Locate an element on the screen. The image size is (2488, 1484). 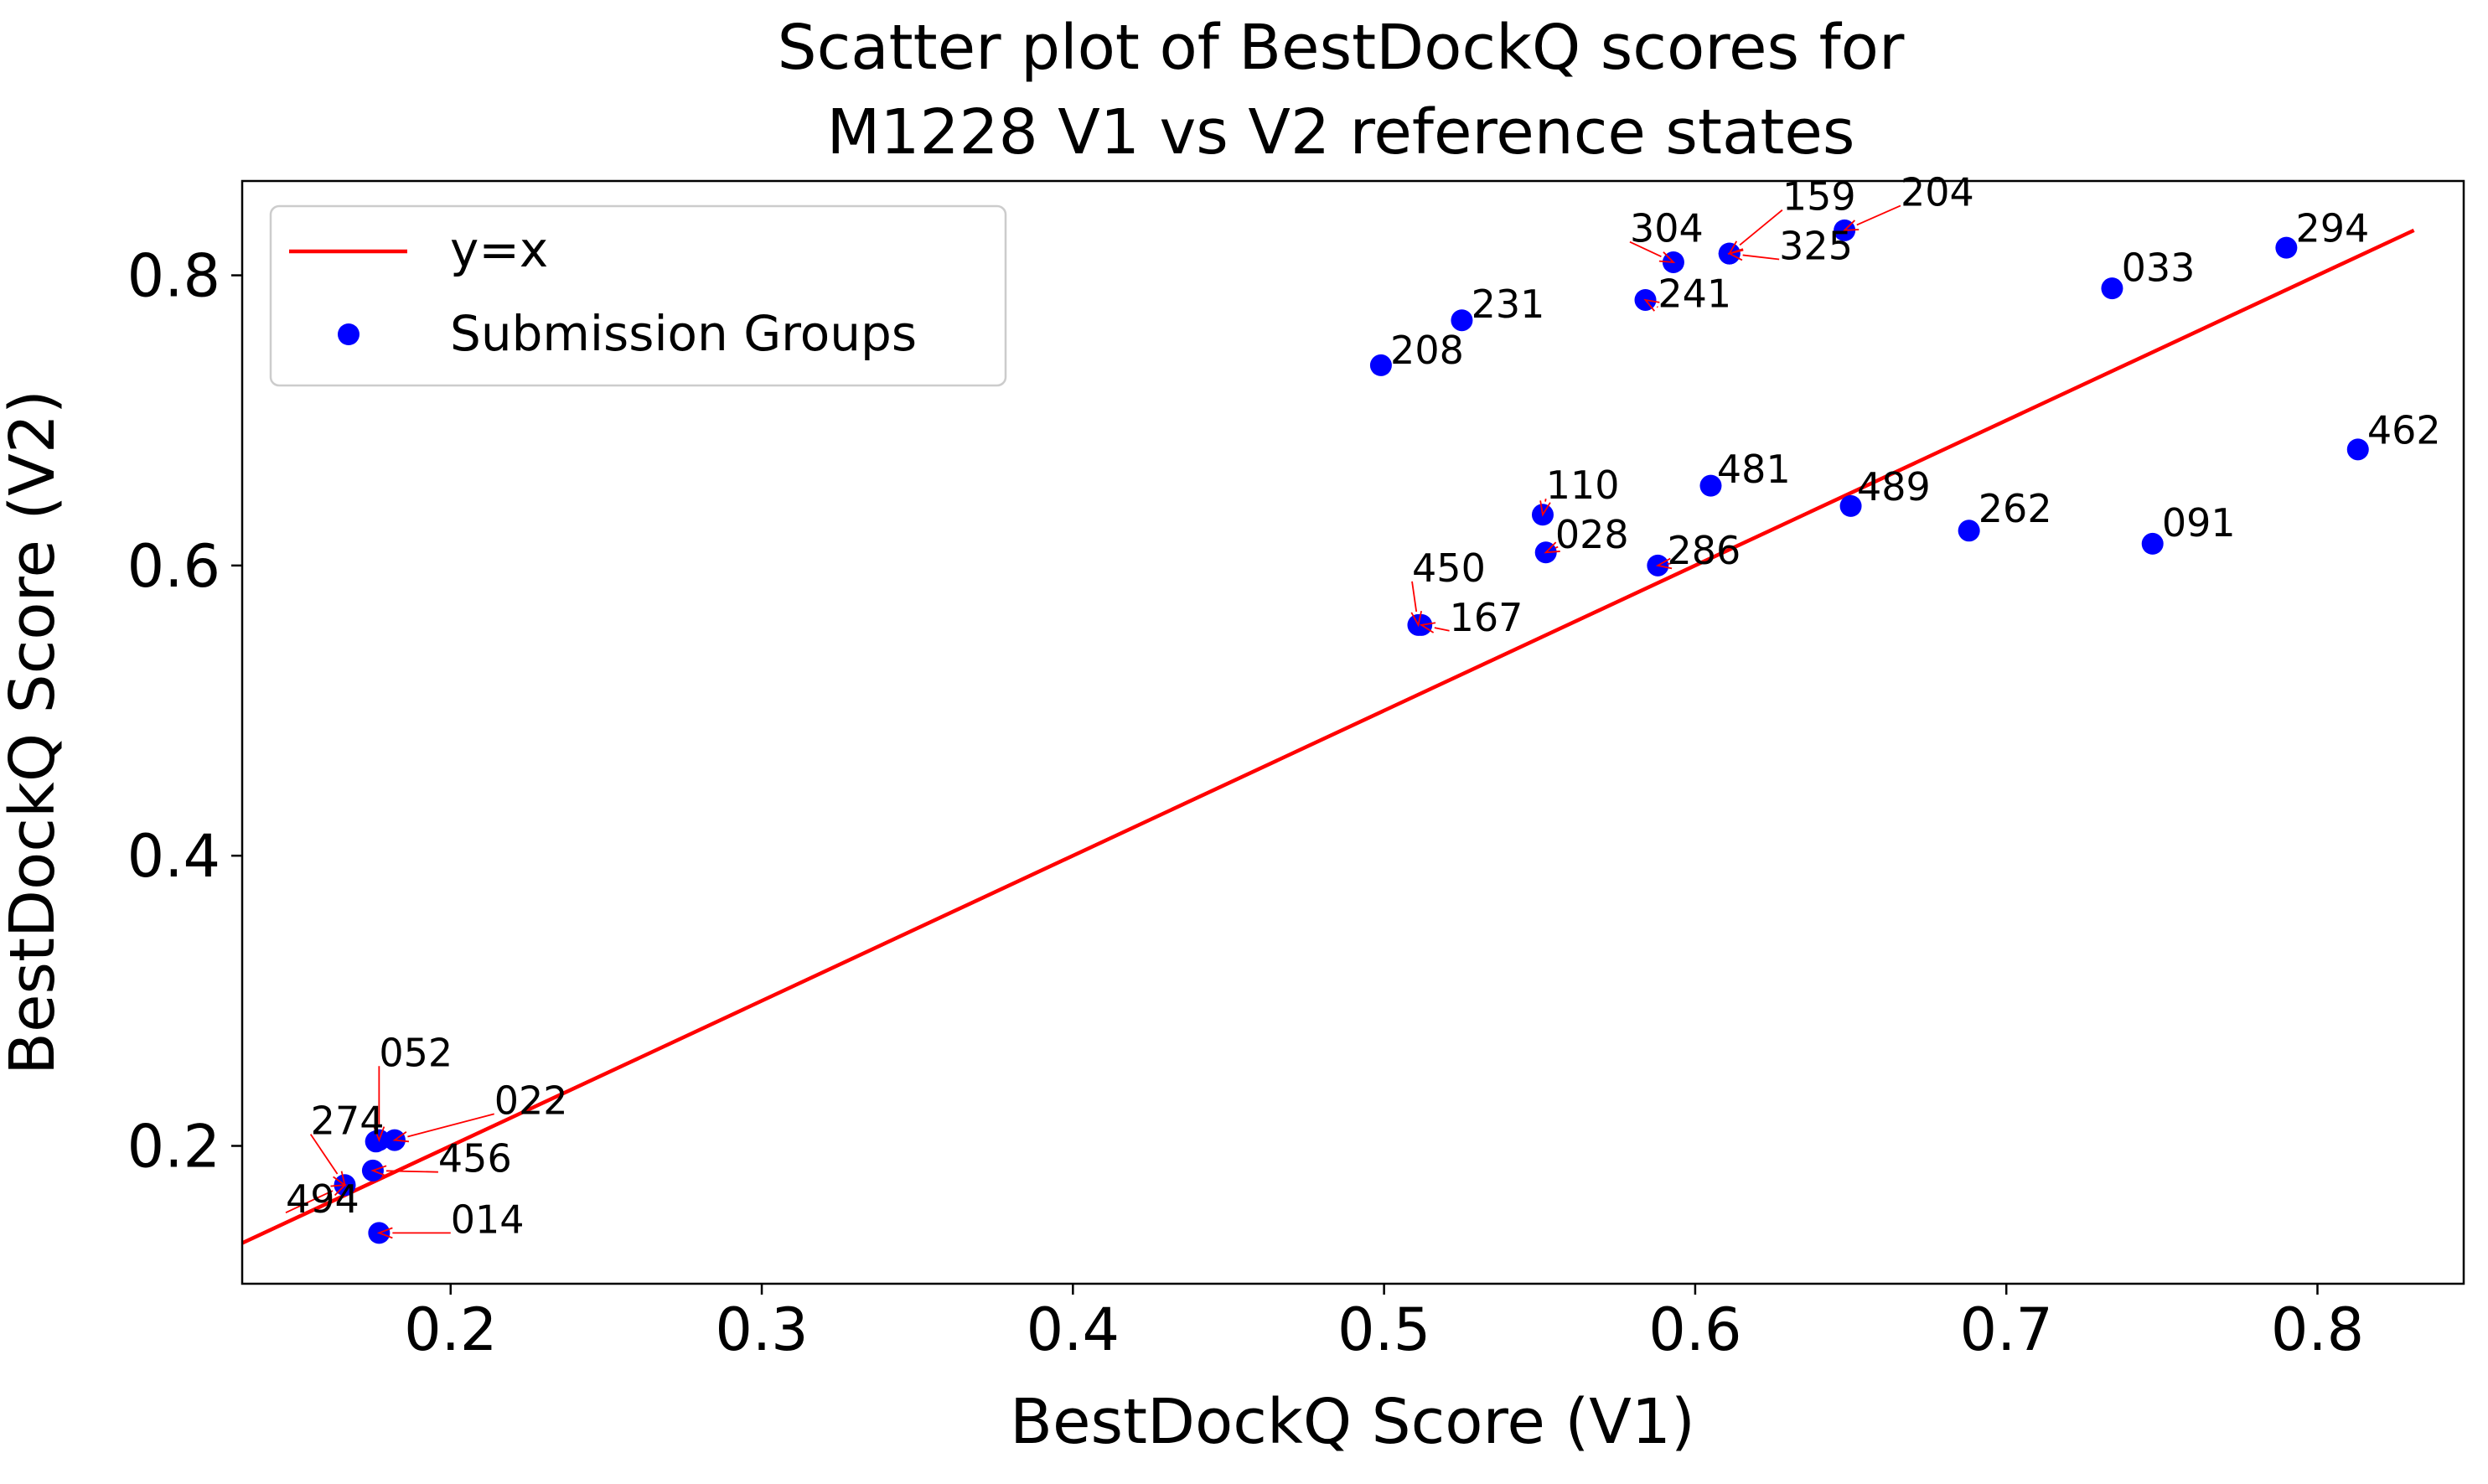
annotation-label-494: 494 is located at coordinates (322, 1199).